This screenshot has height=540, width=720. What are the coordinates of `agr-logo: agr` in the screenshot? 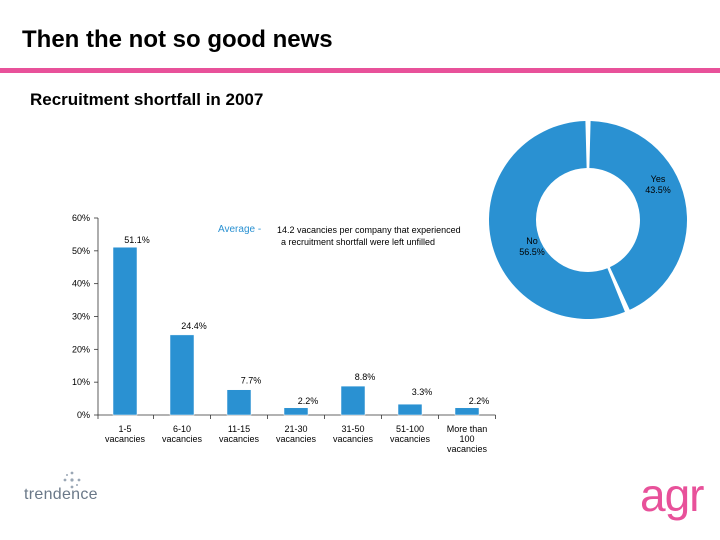 It's located at (672, 495).